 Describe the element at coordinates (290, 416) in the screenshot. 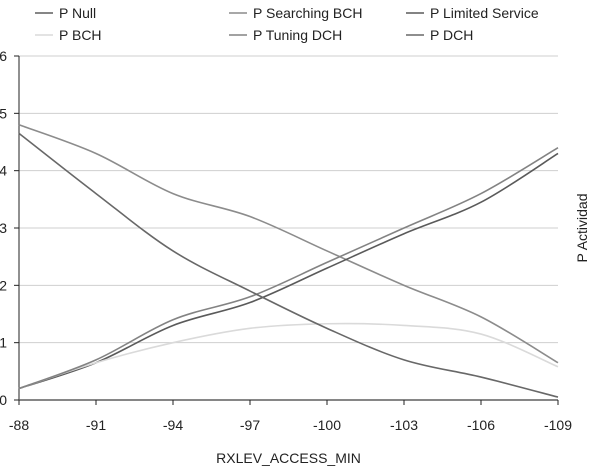

I see `x-axis-ticks: -88 -91 -94 -97 -100 -103 -106 -109` at that location.